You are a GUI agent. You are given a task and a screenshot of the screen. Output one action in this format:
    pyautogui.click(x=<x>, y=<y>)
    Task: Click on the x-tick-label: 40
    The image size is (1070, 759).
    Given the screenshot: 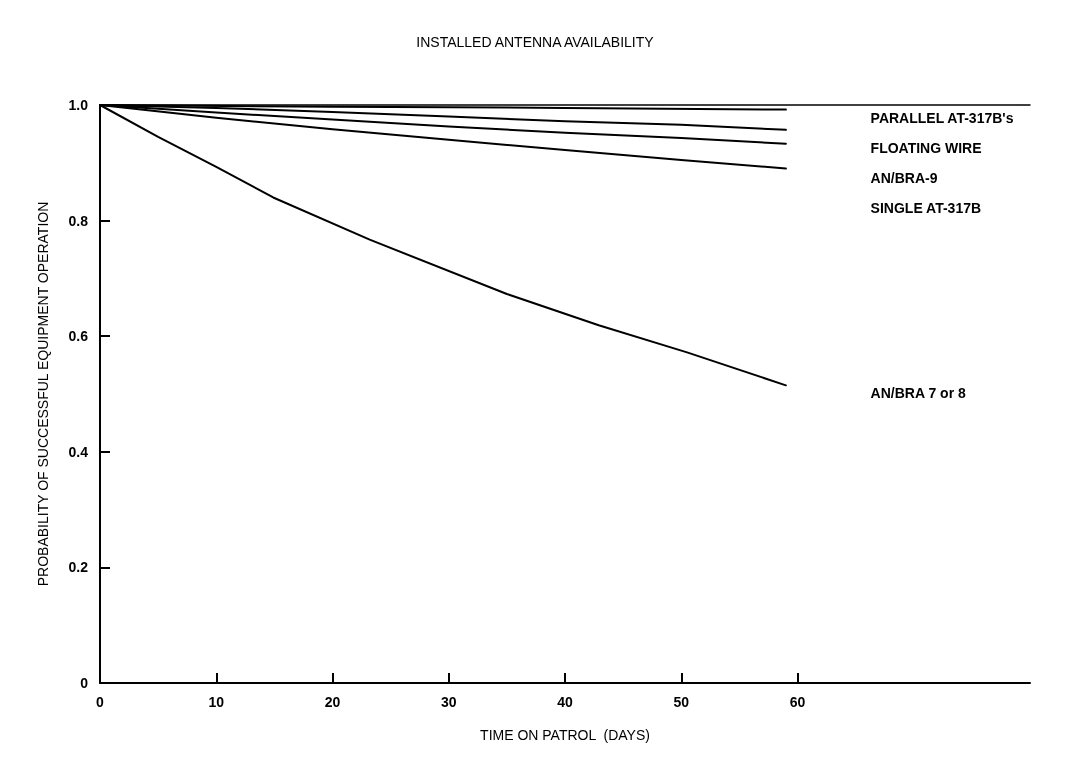 What is the action you would take?
    pyautogui.click(x=565, y=702)
    